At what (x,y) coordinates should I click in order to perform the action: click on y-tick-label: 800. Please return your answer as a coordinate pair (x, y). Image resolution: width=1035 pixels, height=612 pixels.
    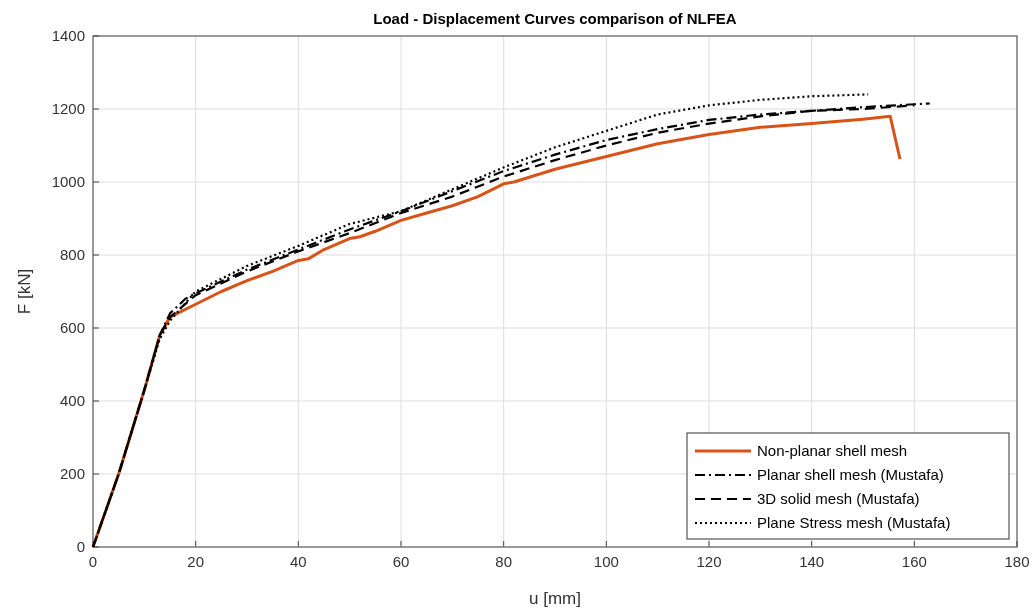
    Looking at the image, I should click on (72, 254).